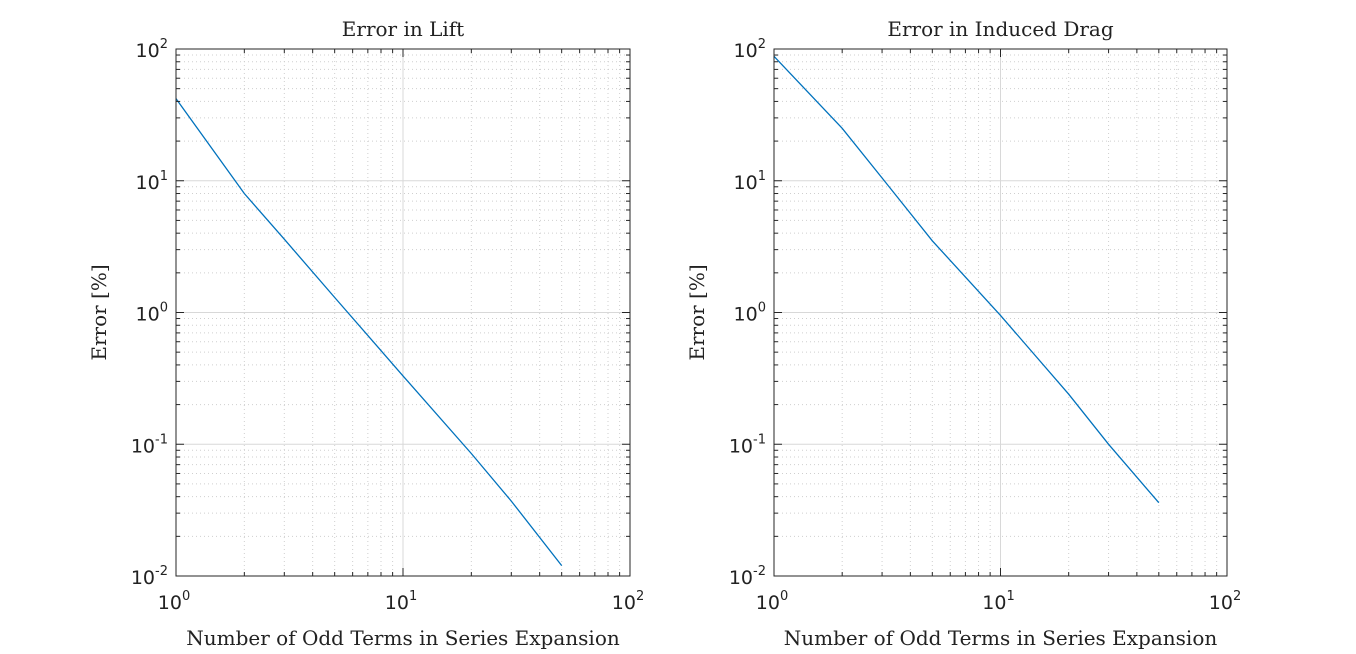  Describe the element at coordinates (1000, 29) in the screenshot. I see `chart-title: Error in Induced Drag` at that location.